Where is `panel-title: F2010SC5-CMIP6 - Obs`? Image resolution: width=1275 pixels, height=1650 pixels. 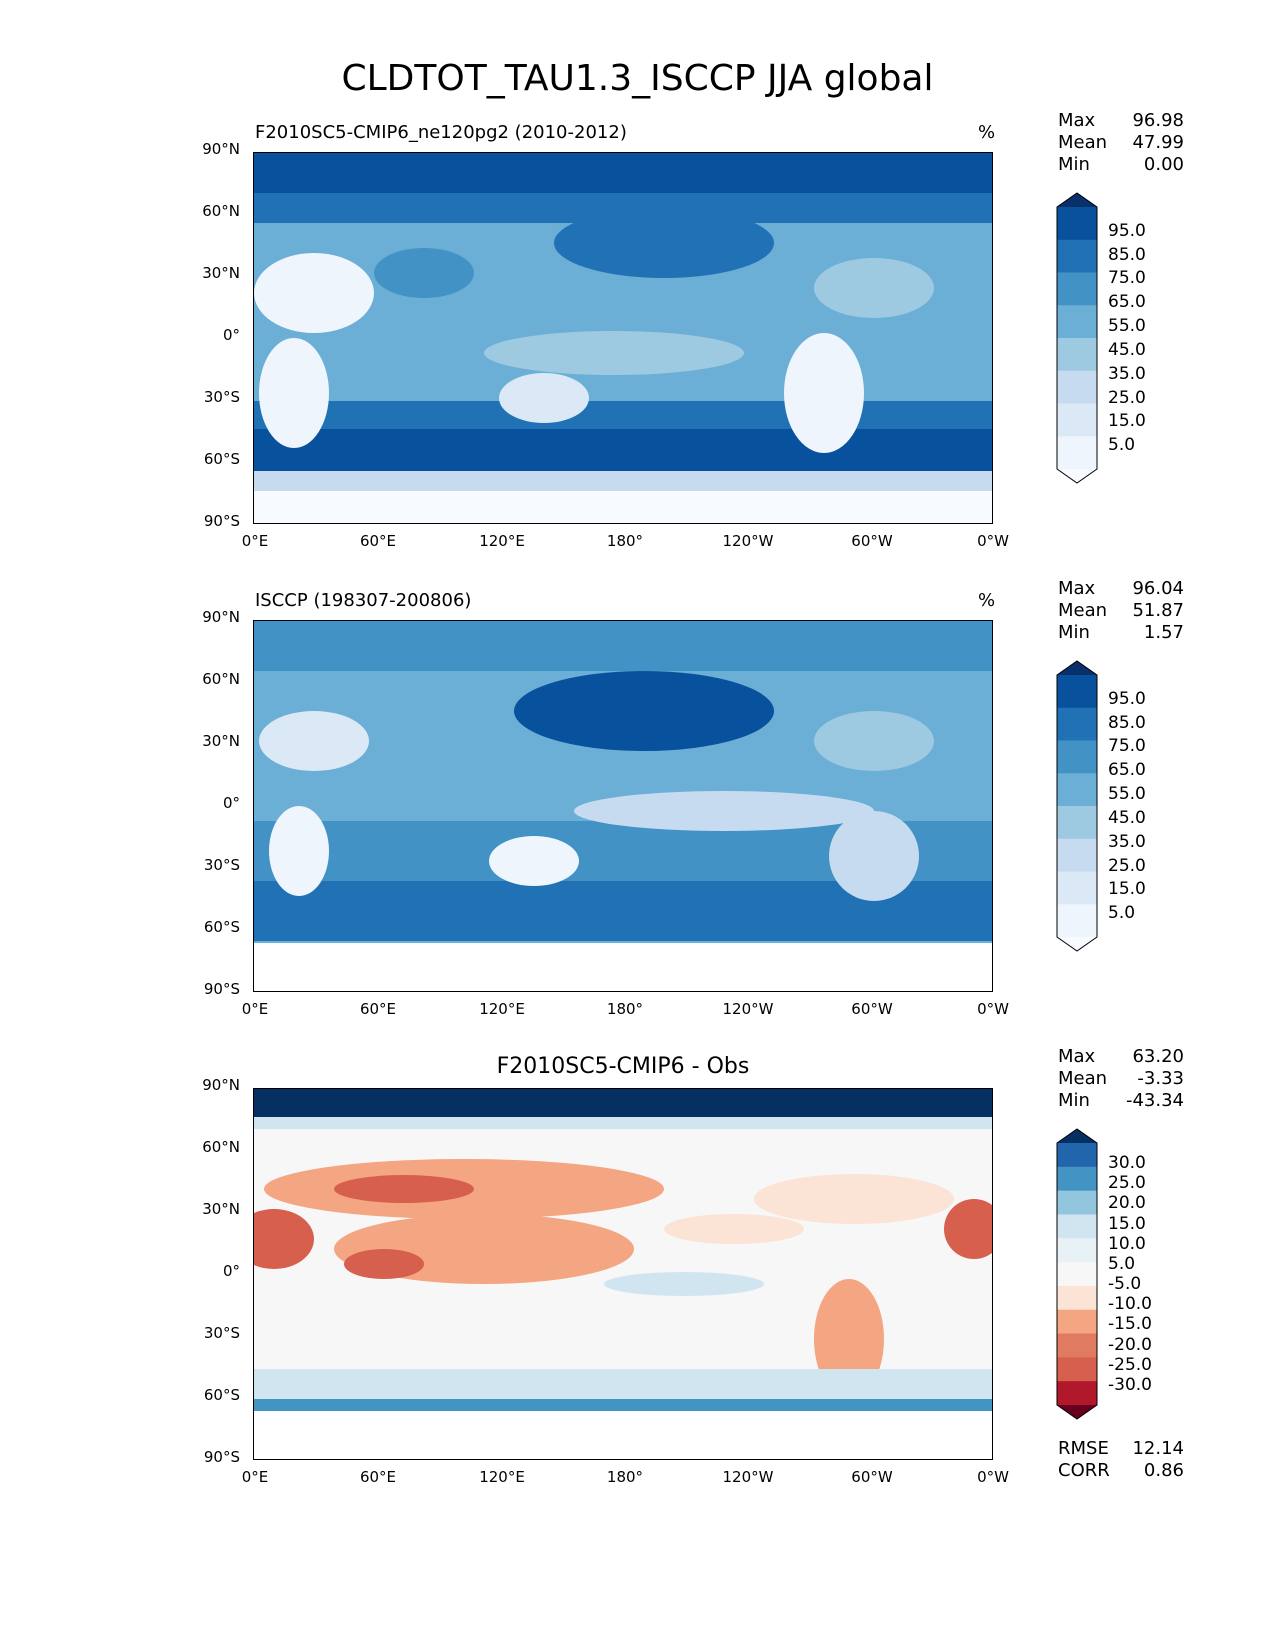
panel-title: F2010SC5-CMIP6 - Obs is located at coordinates (623, 1066).